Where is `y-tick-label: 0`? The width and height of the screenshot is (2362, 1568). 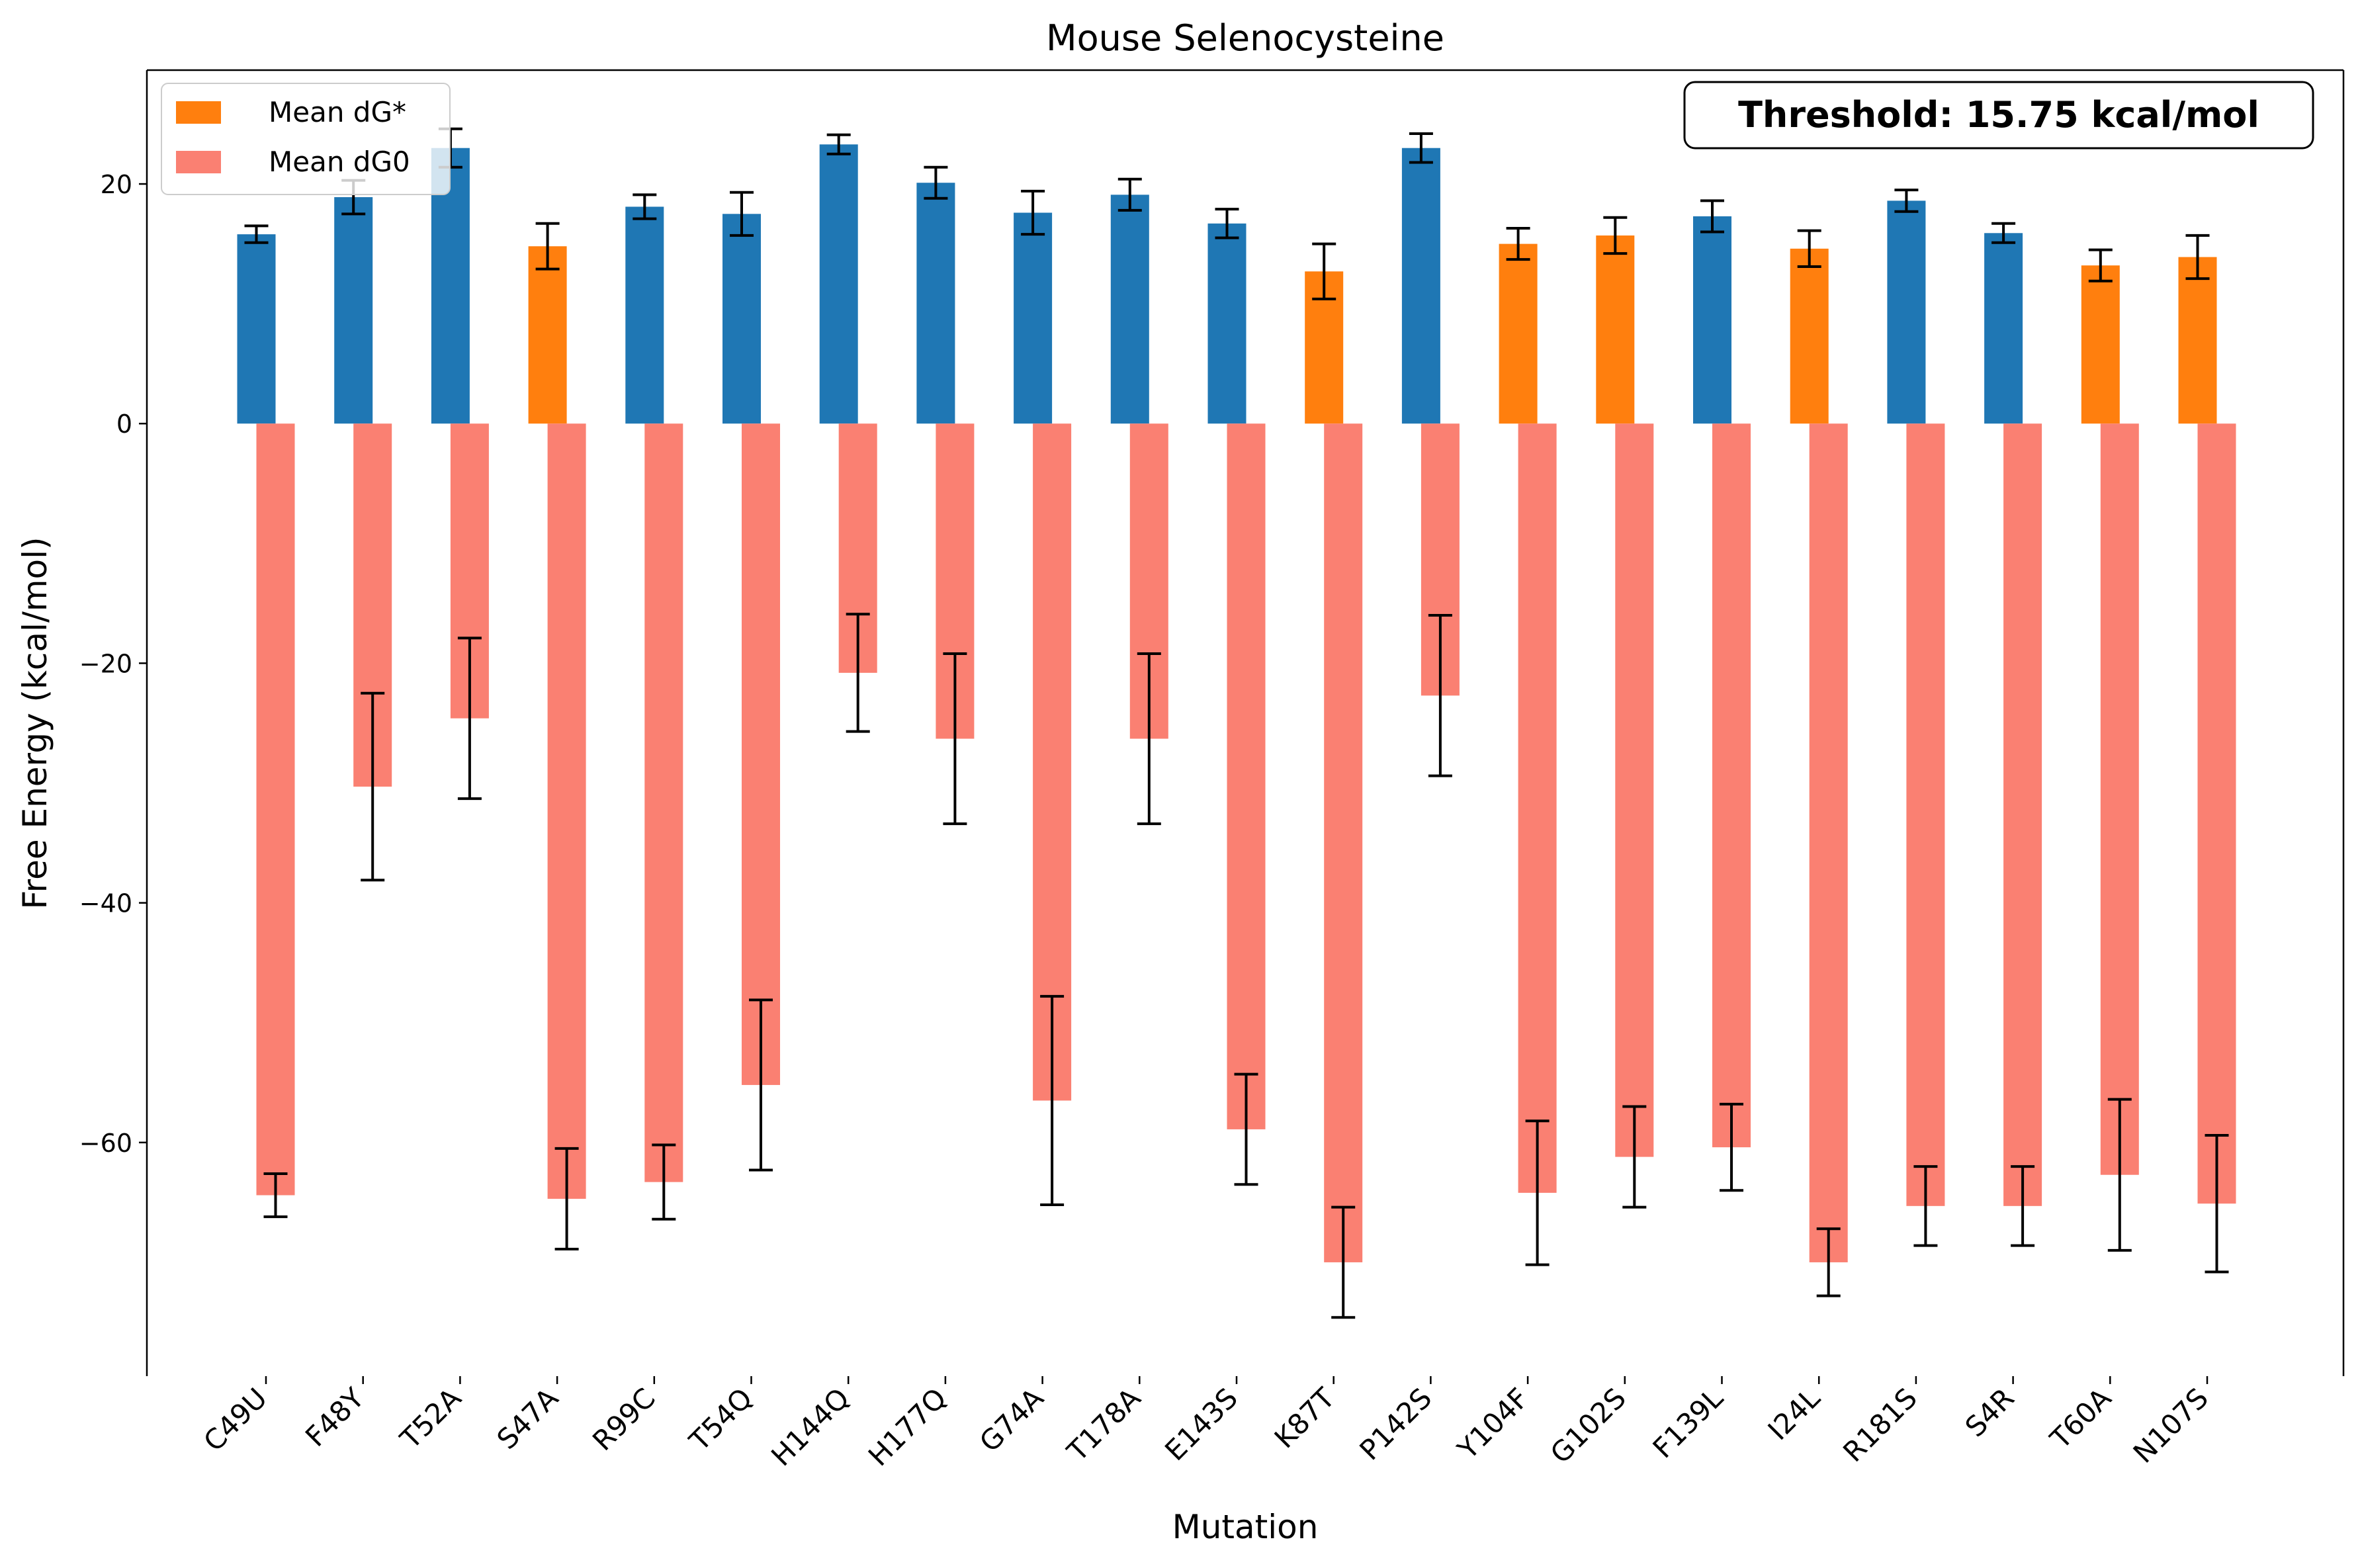 y-tick-label: 0 is located at coordinates (124, 424).